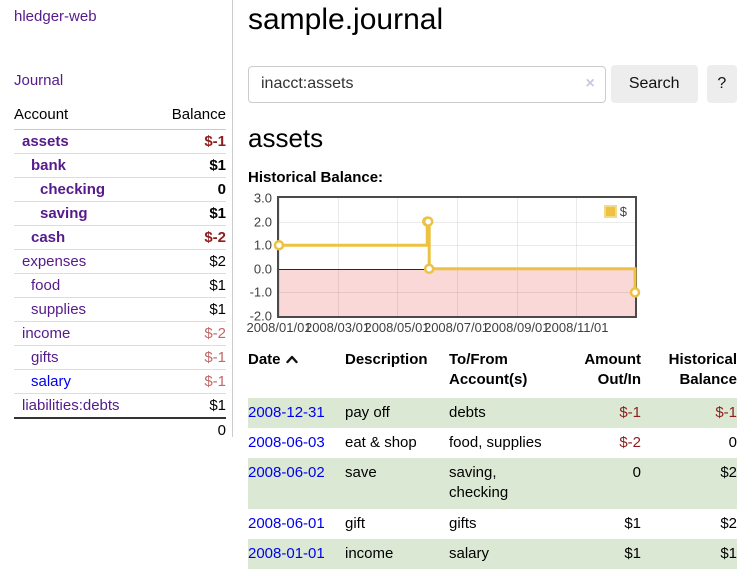 The width and height of the screenshot is (742, 582). I want to click on account-row: supplies $1, so click(120, 309).